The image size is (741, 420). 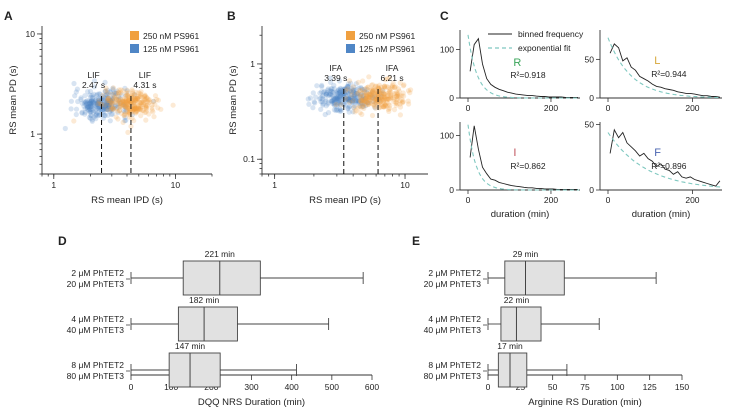 I want to click on row-label-line1: 2 μM PhTET2, so click(x=454, y=273).